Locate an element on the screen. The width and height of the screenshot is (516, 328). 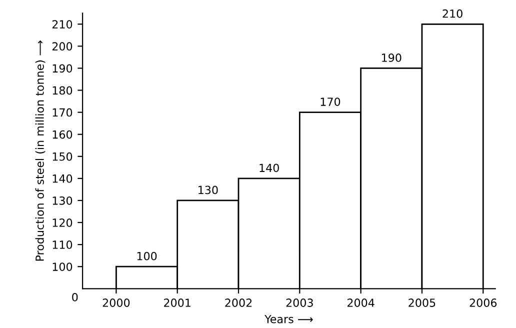
x-tick-label: 2005 is located at coordinates (422, 302).